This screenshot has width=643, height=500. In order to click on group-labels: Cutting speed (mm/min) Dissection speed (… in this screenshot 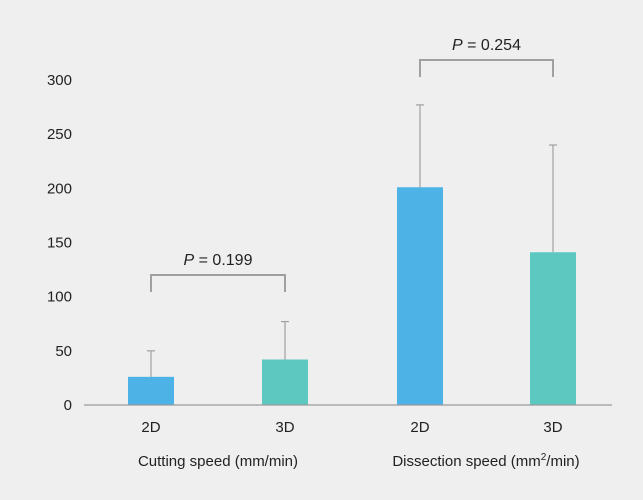, I will do `click(359, 461)`.